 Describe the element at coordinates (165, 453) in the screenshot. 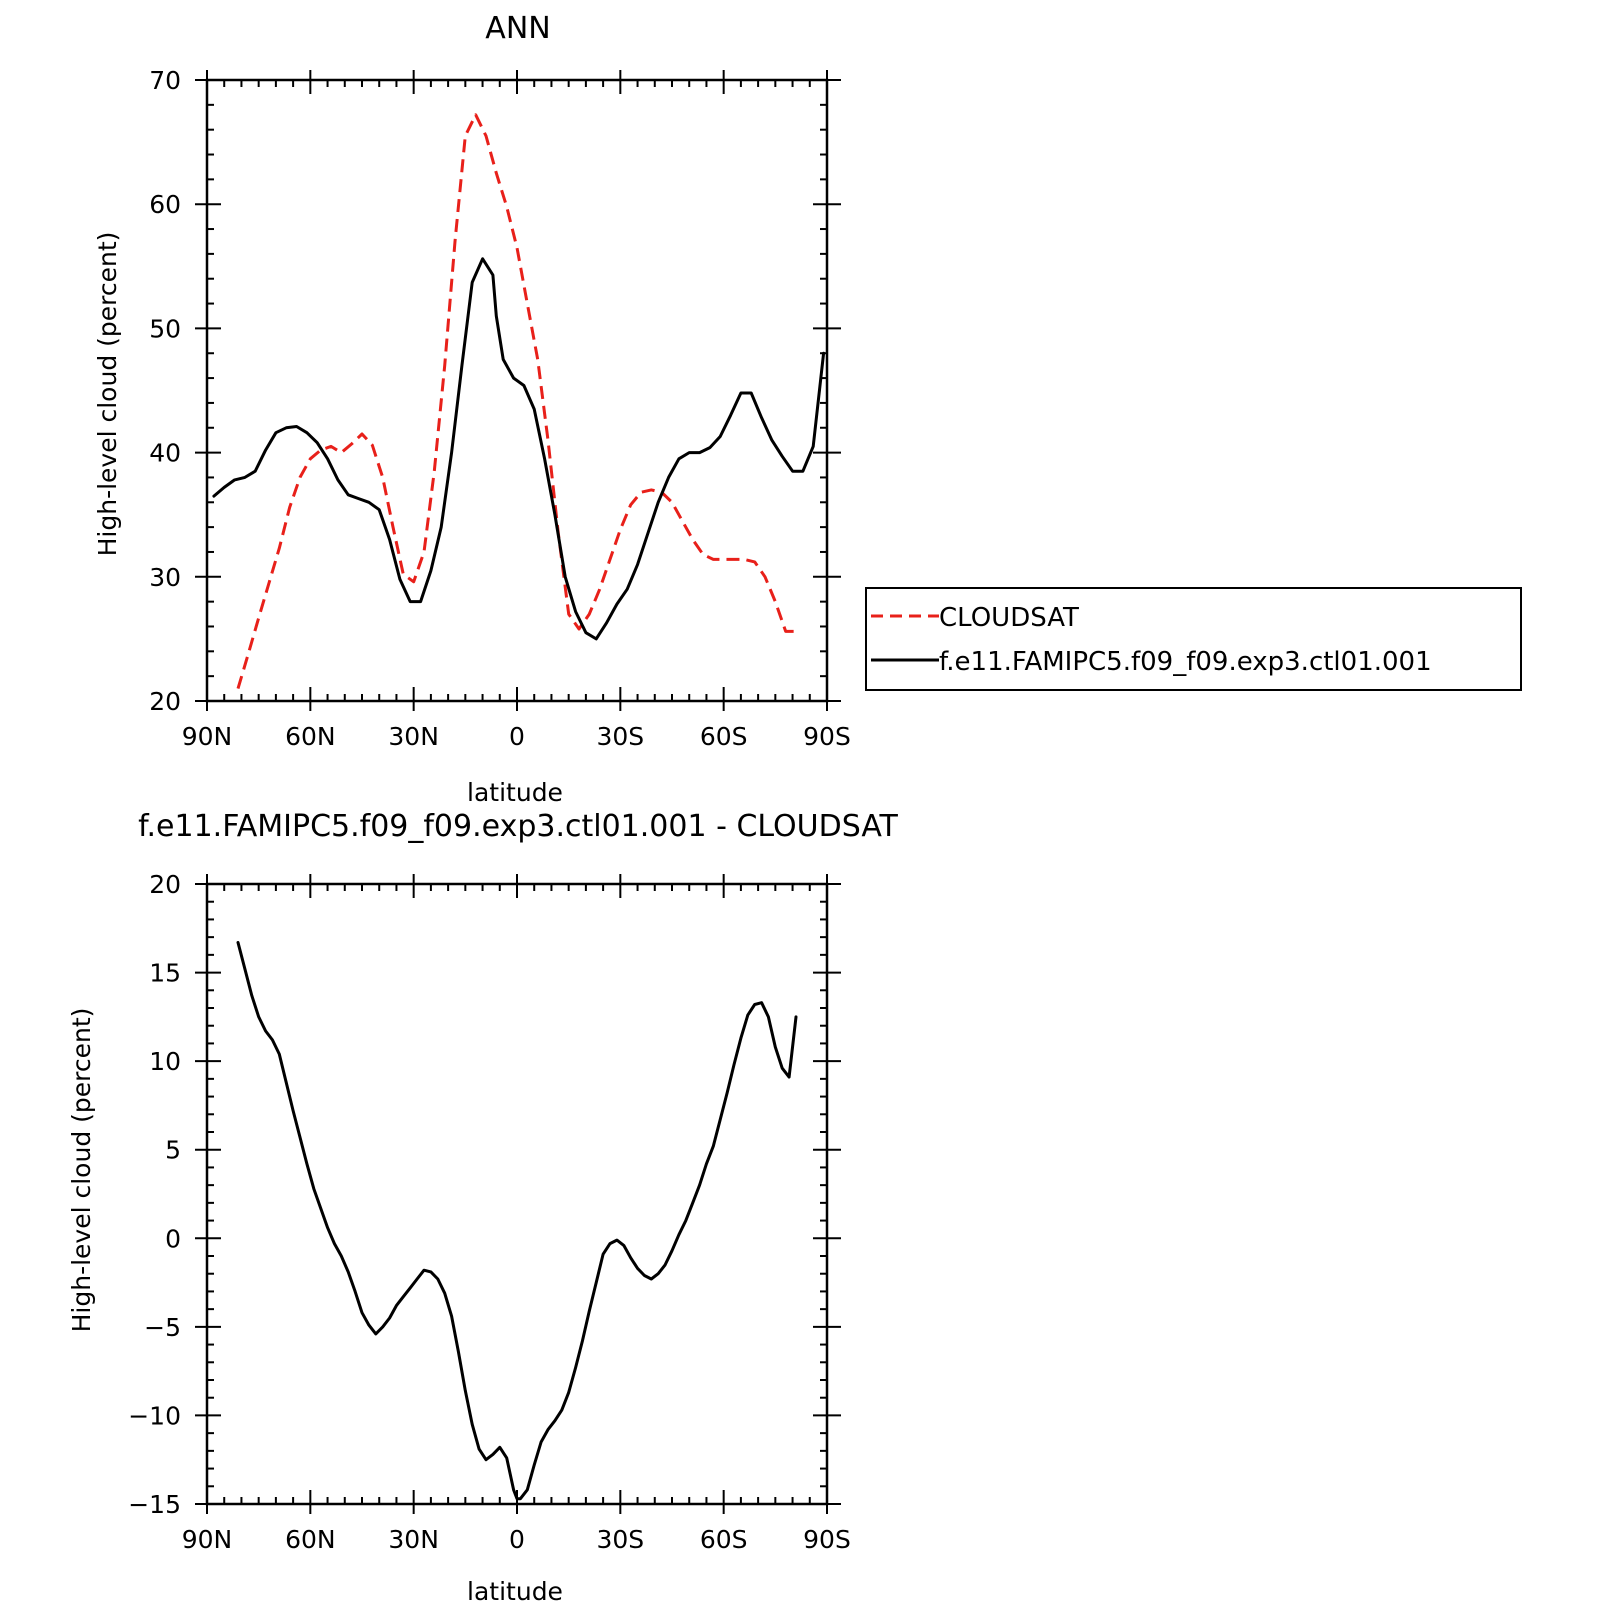

I see `y-tick-label: 40` at that location.